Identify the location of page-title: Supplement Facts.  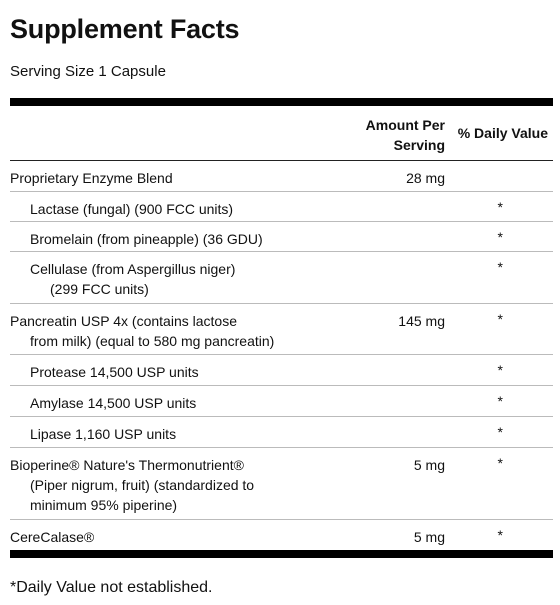
(125, 29).